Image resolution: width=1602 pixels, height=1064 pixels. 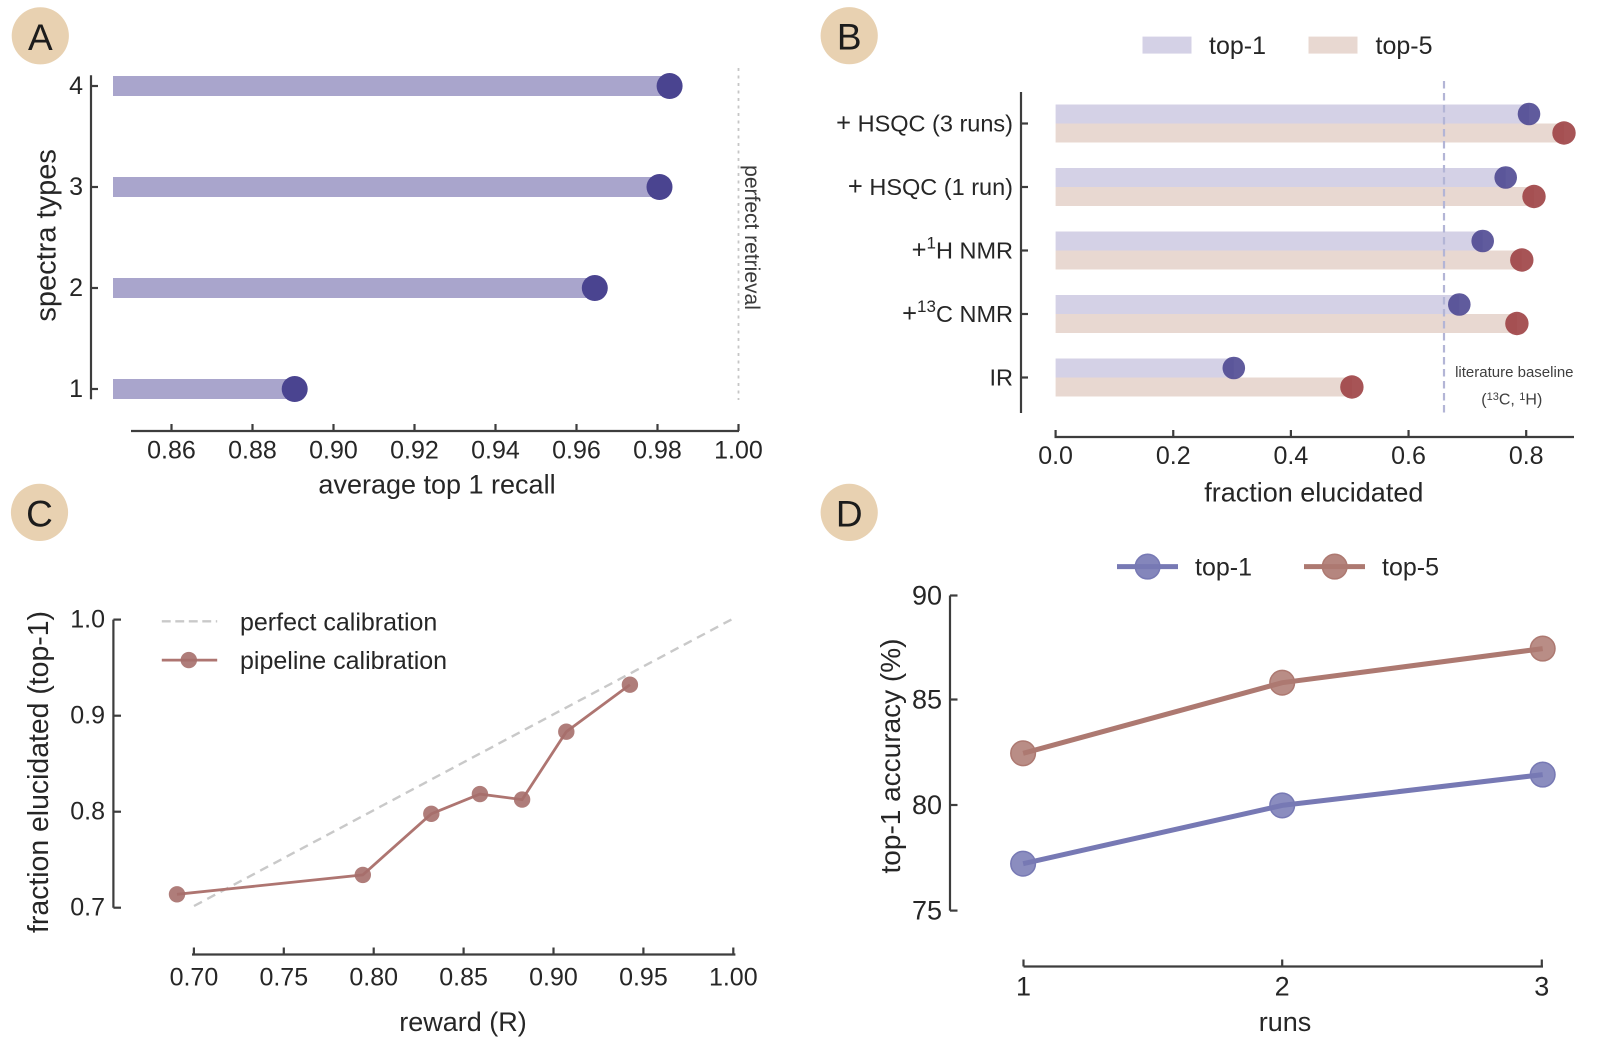 What do you see at coordinates (87, 620) in the screenshot?
I see `svg-text: 1.0` at bounding box center [87, 620].